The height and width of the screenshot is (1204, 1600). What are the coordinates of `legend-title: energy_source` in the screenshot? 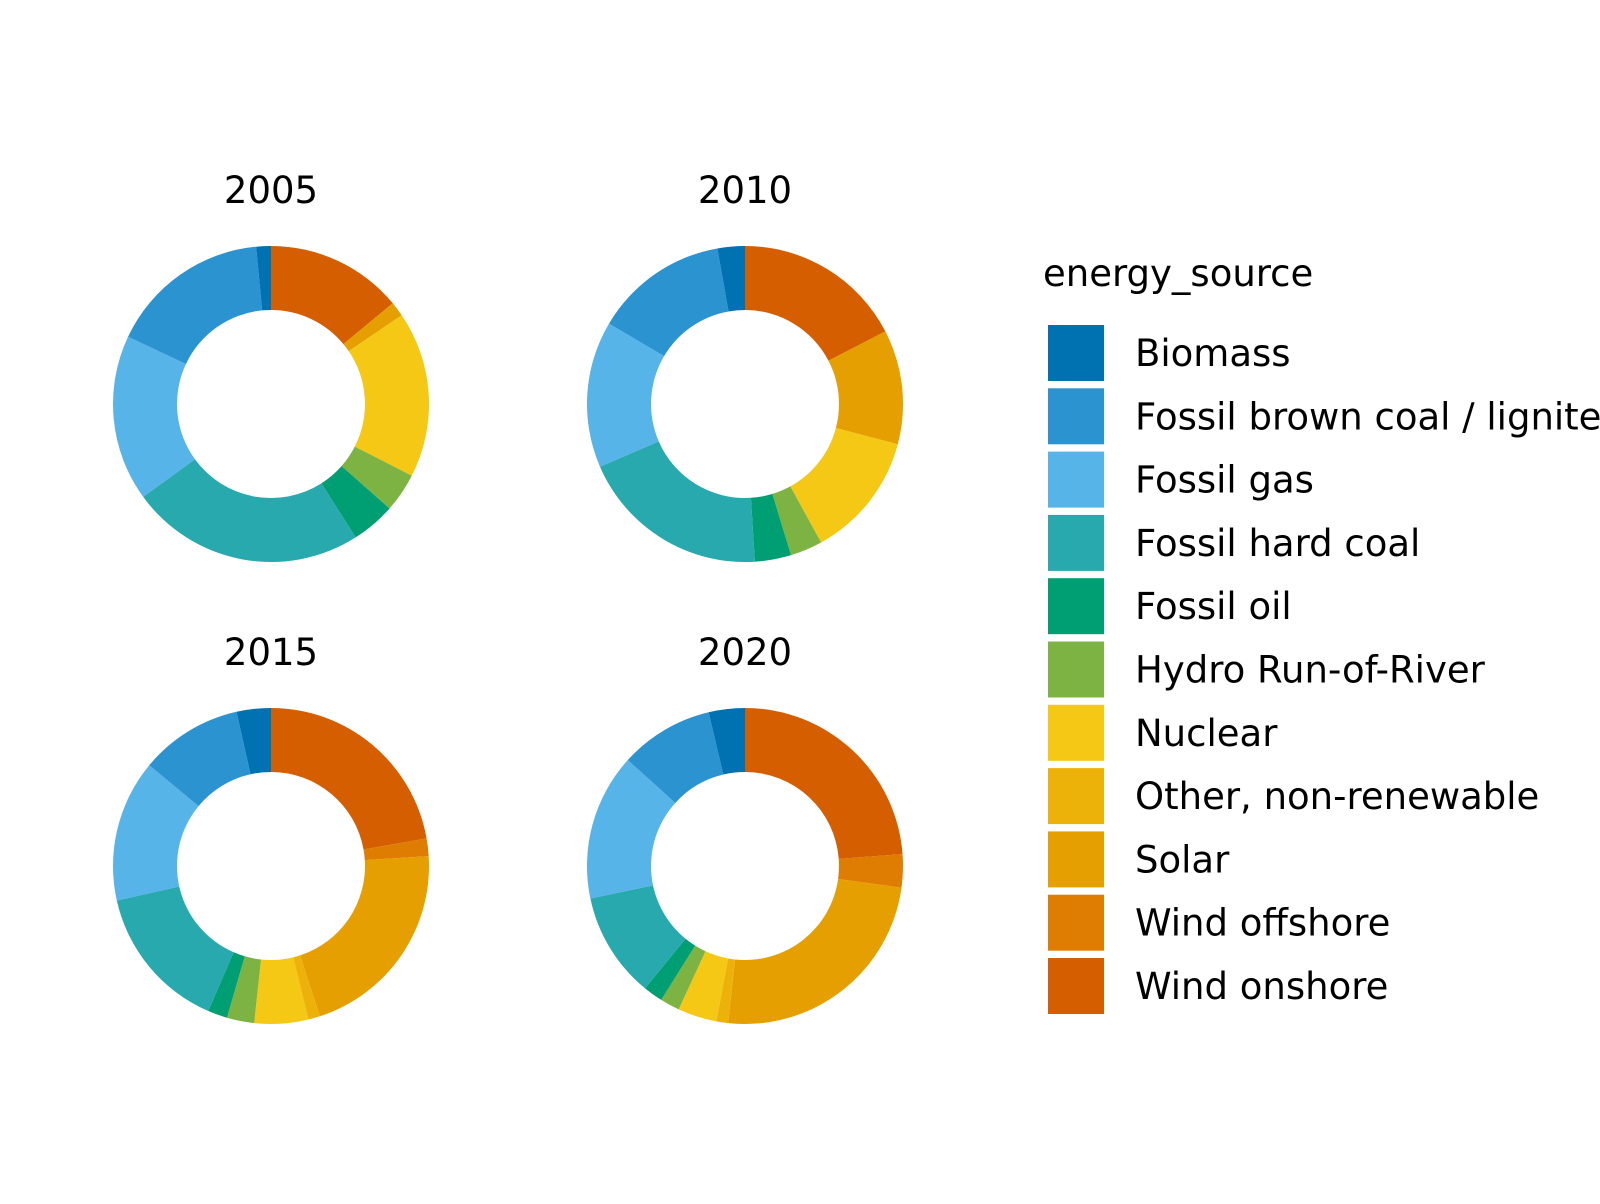 It's located at (1178, 273).